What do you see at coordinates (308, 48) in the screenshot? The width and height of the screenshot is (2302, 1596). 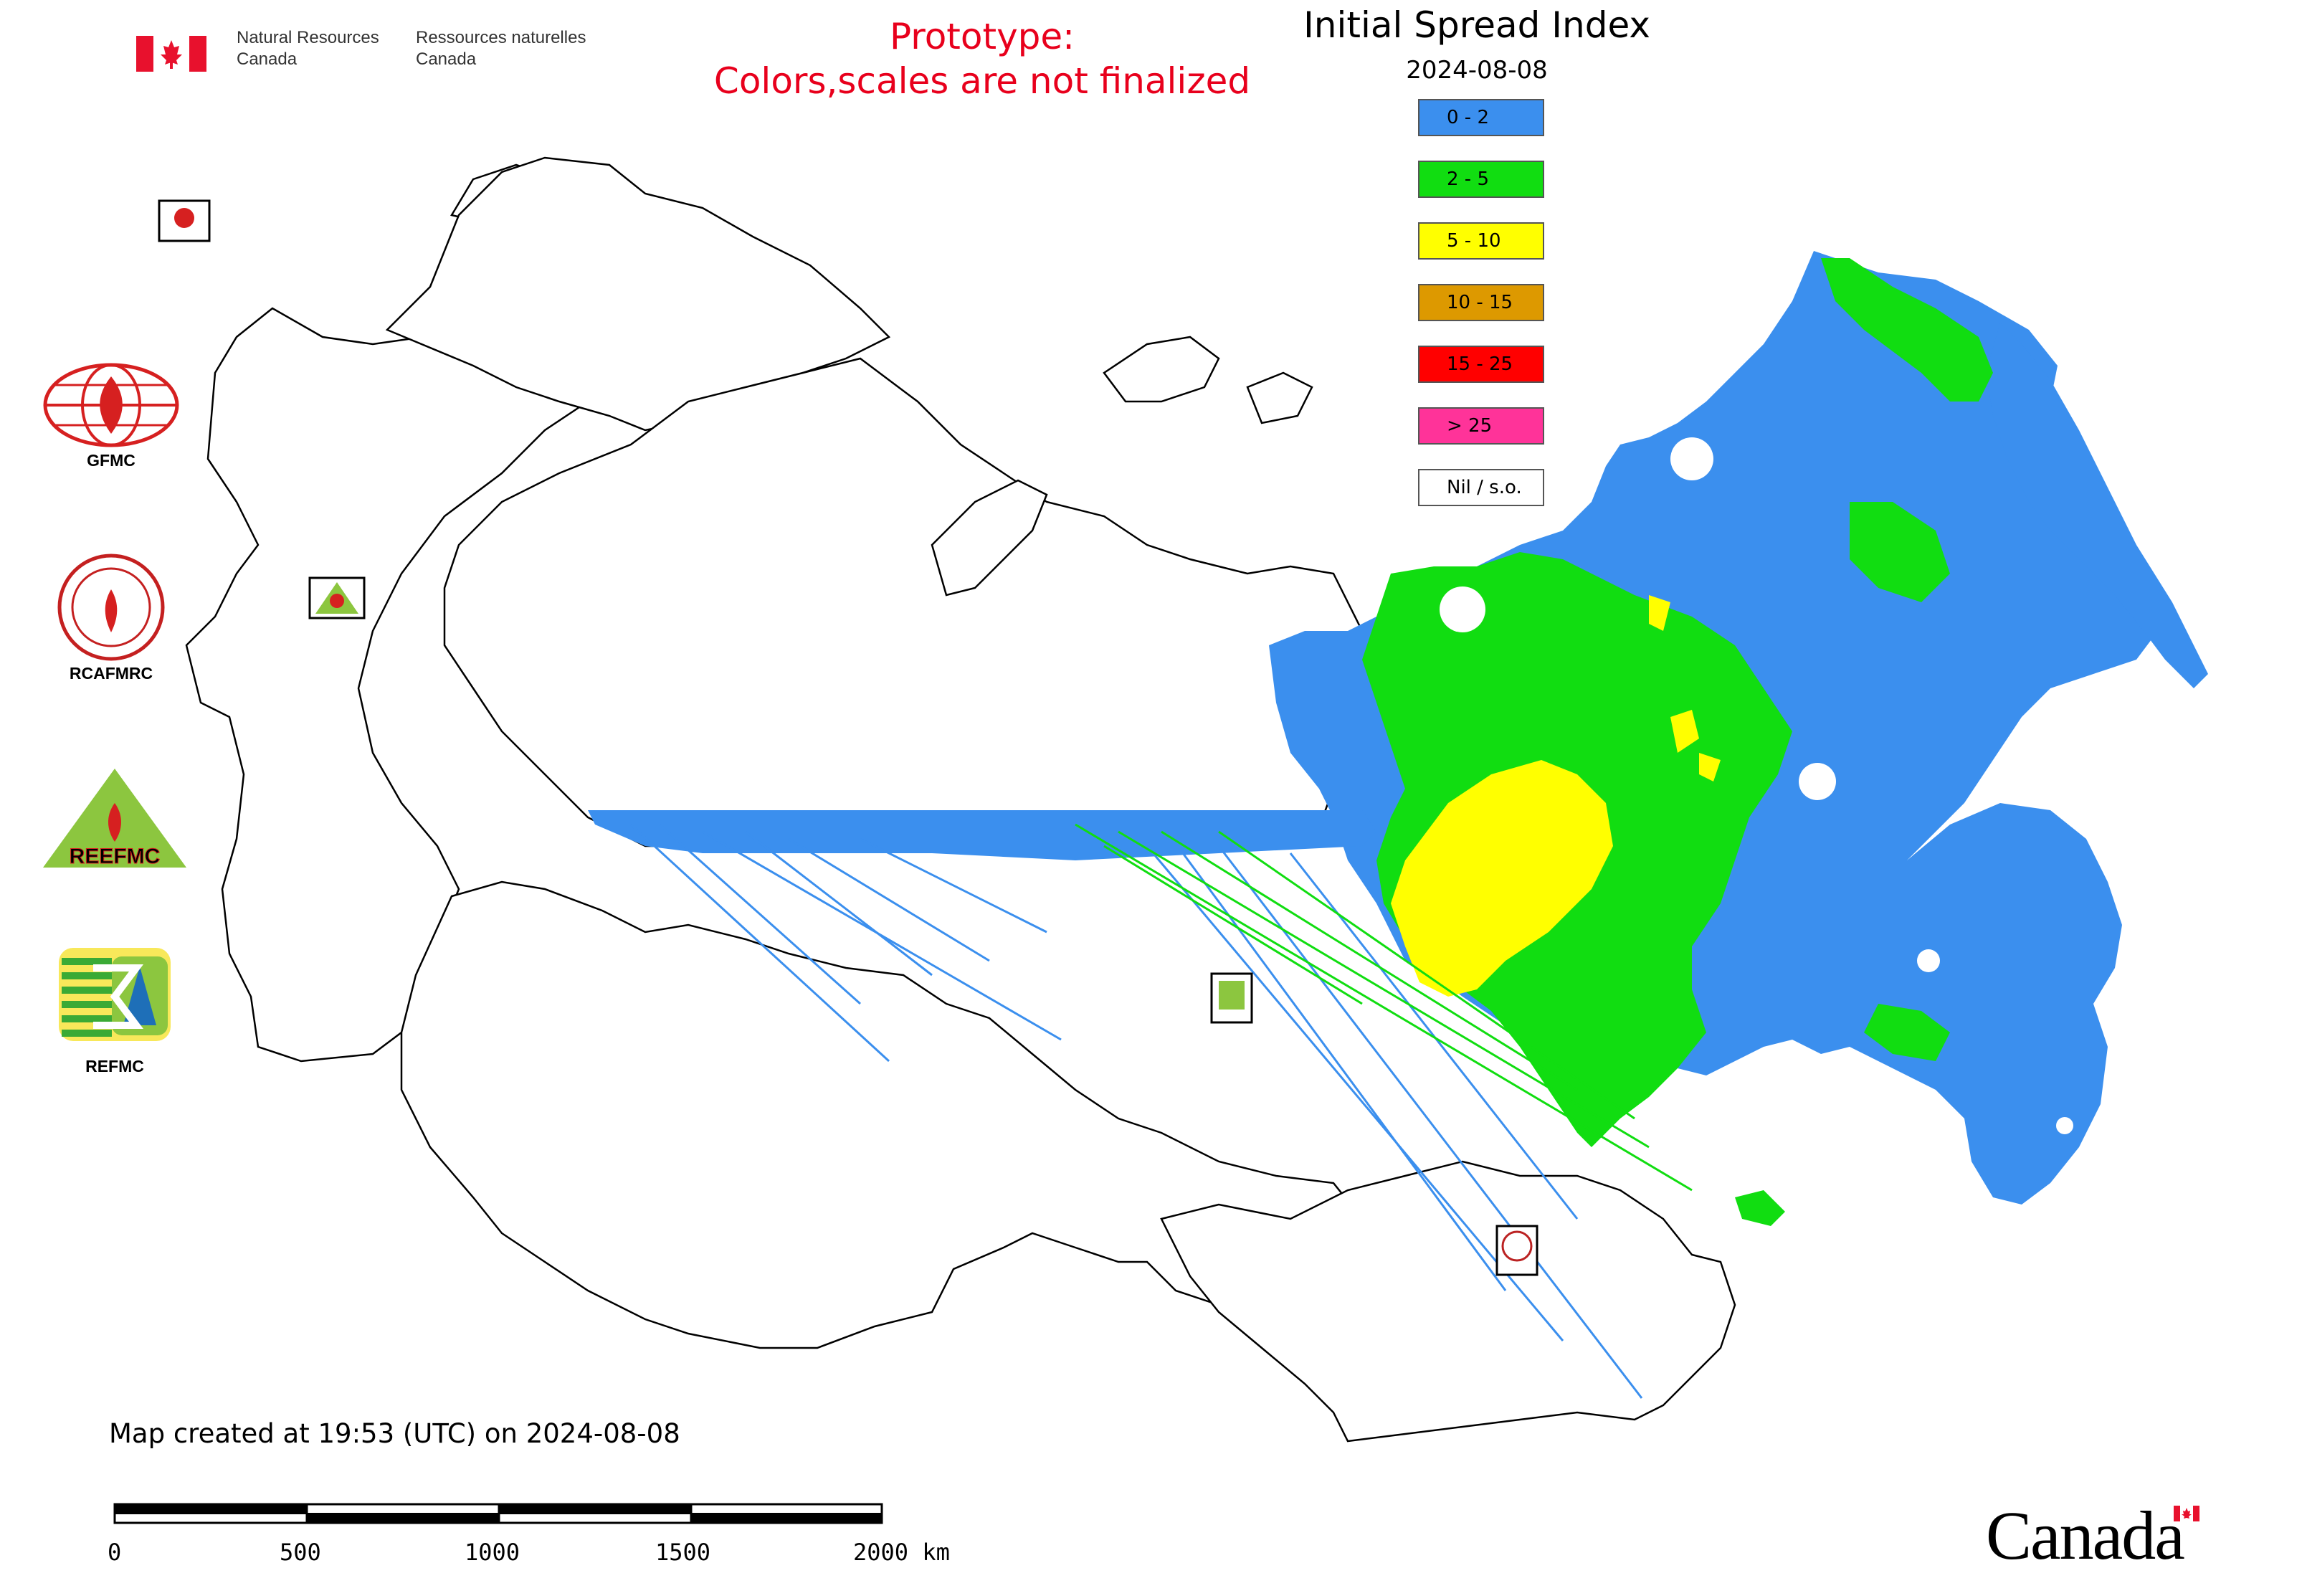 I see `agency-name-en: Natural Resources Canada` at bounding box center [308, 48].